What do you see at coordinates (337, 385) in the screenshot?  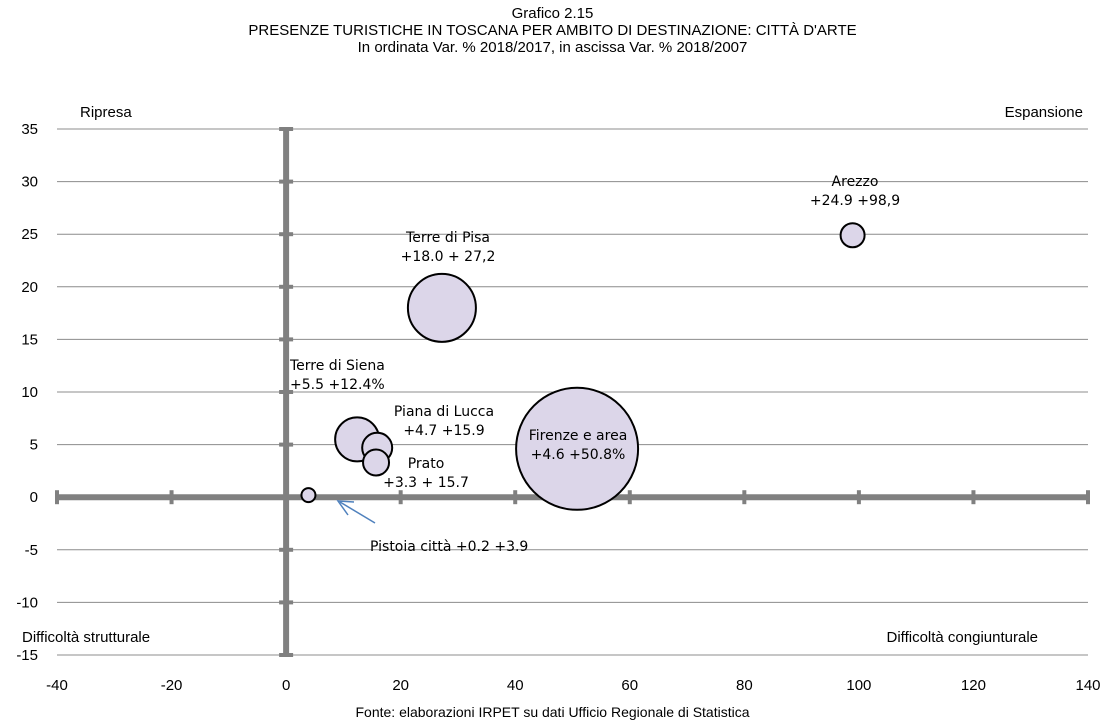 I see `point-label: +5.5 +12.4%` at bounding box center [337, 385].